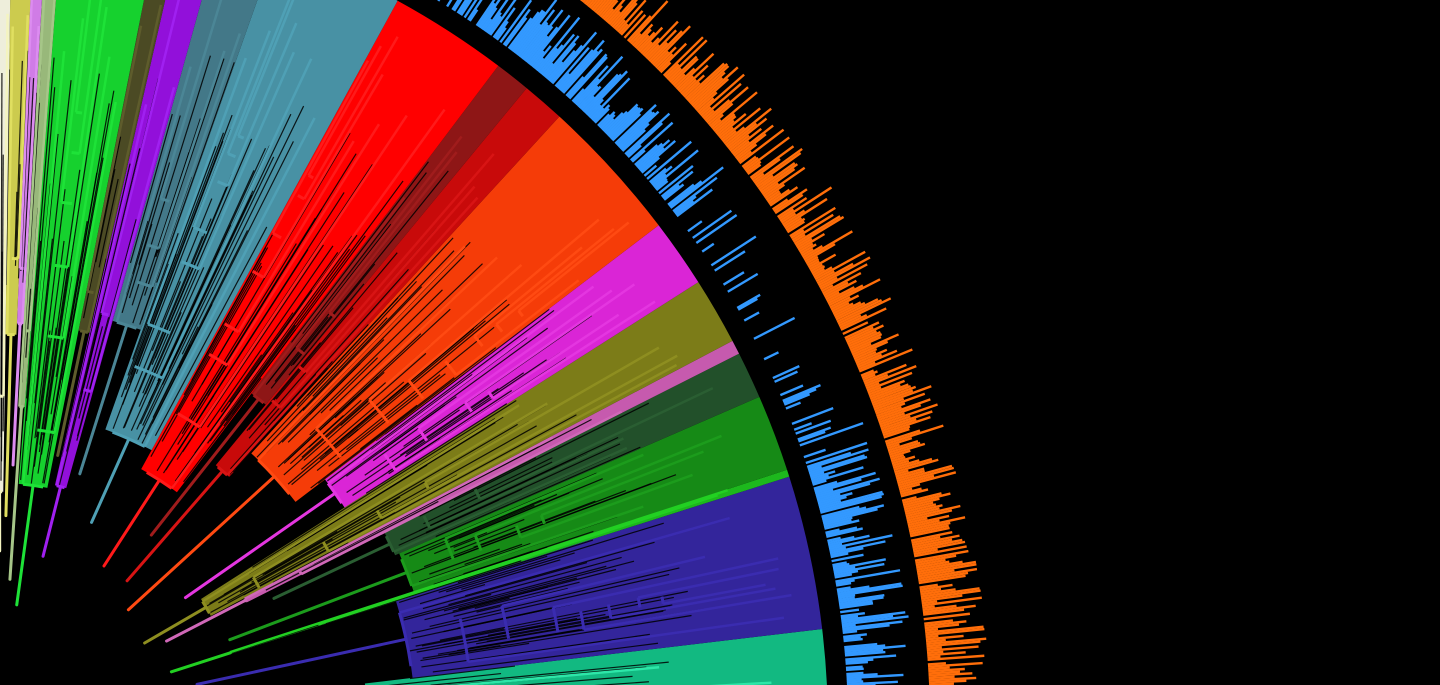 This screenshot has height=685, width=1440. Describe the element at coordinates (387, 282) in the screenshot. I see `clade-crimson-wedge` at that location.